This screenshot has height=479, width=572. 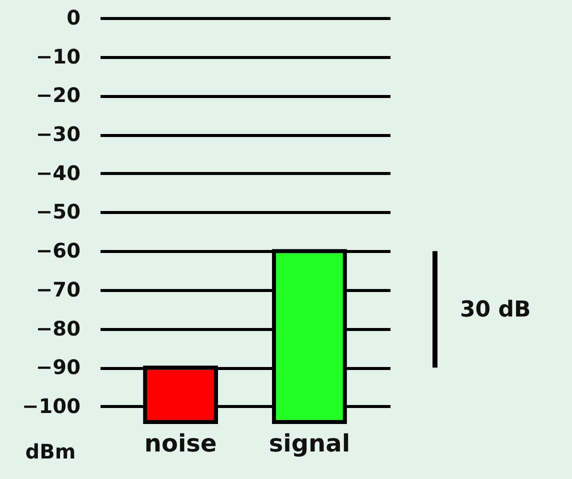 I want to click on y-tick-label: −10, so click(x=58, y=56).